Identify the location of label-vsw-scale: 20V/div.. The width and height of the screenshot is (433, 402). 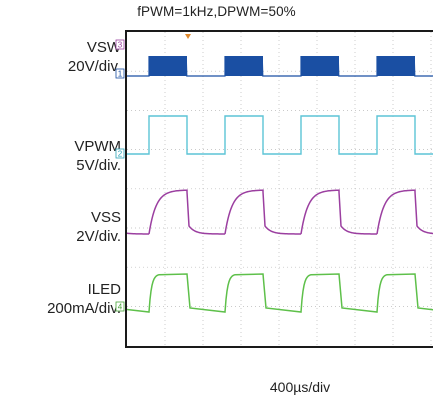
(94, 66).